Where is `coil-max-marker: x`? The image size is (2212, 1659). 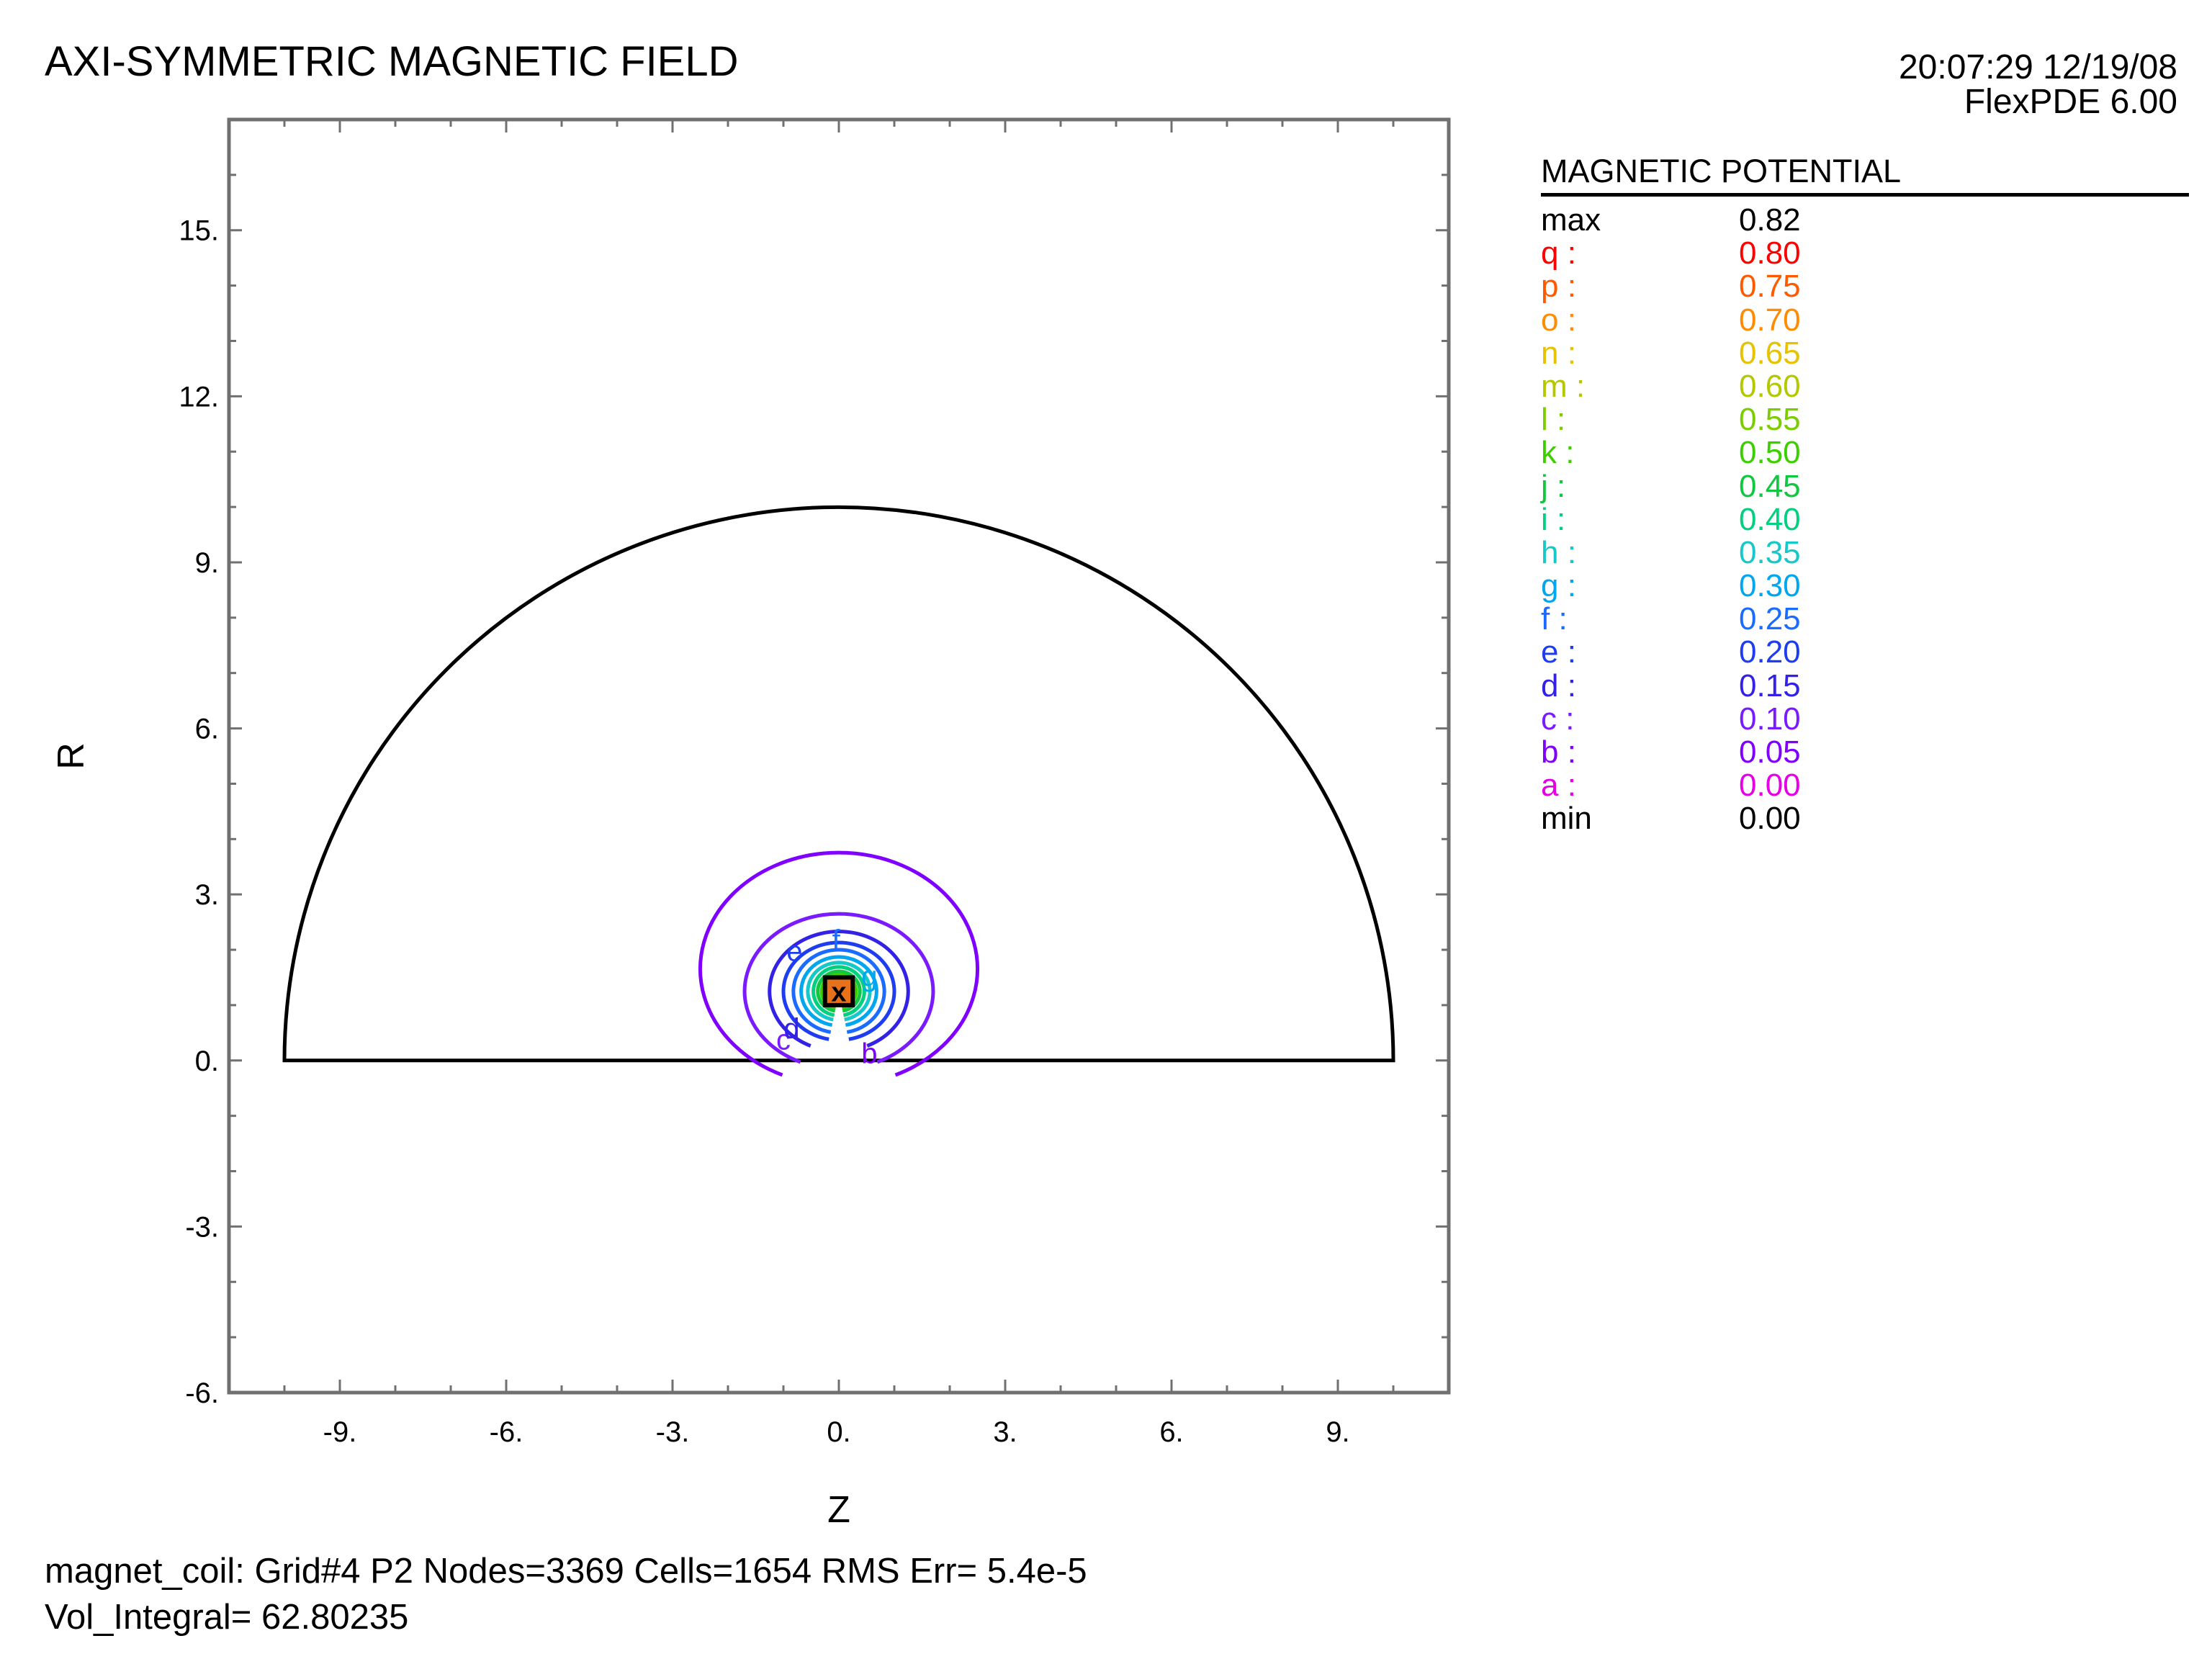 coil-max-marker: x is located at coordinates (838, 993).